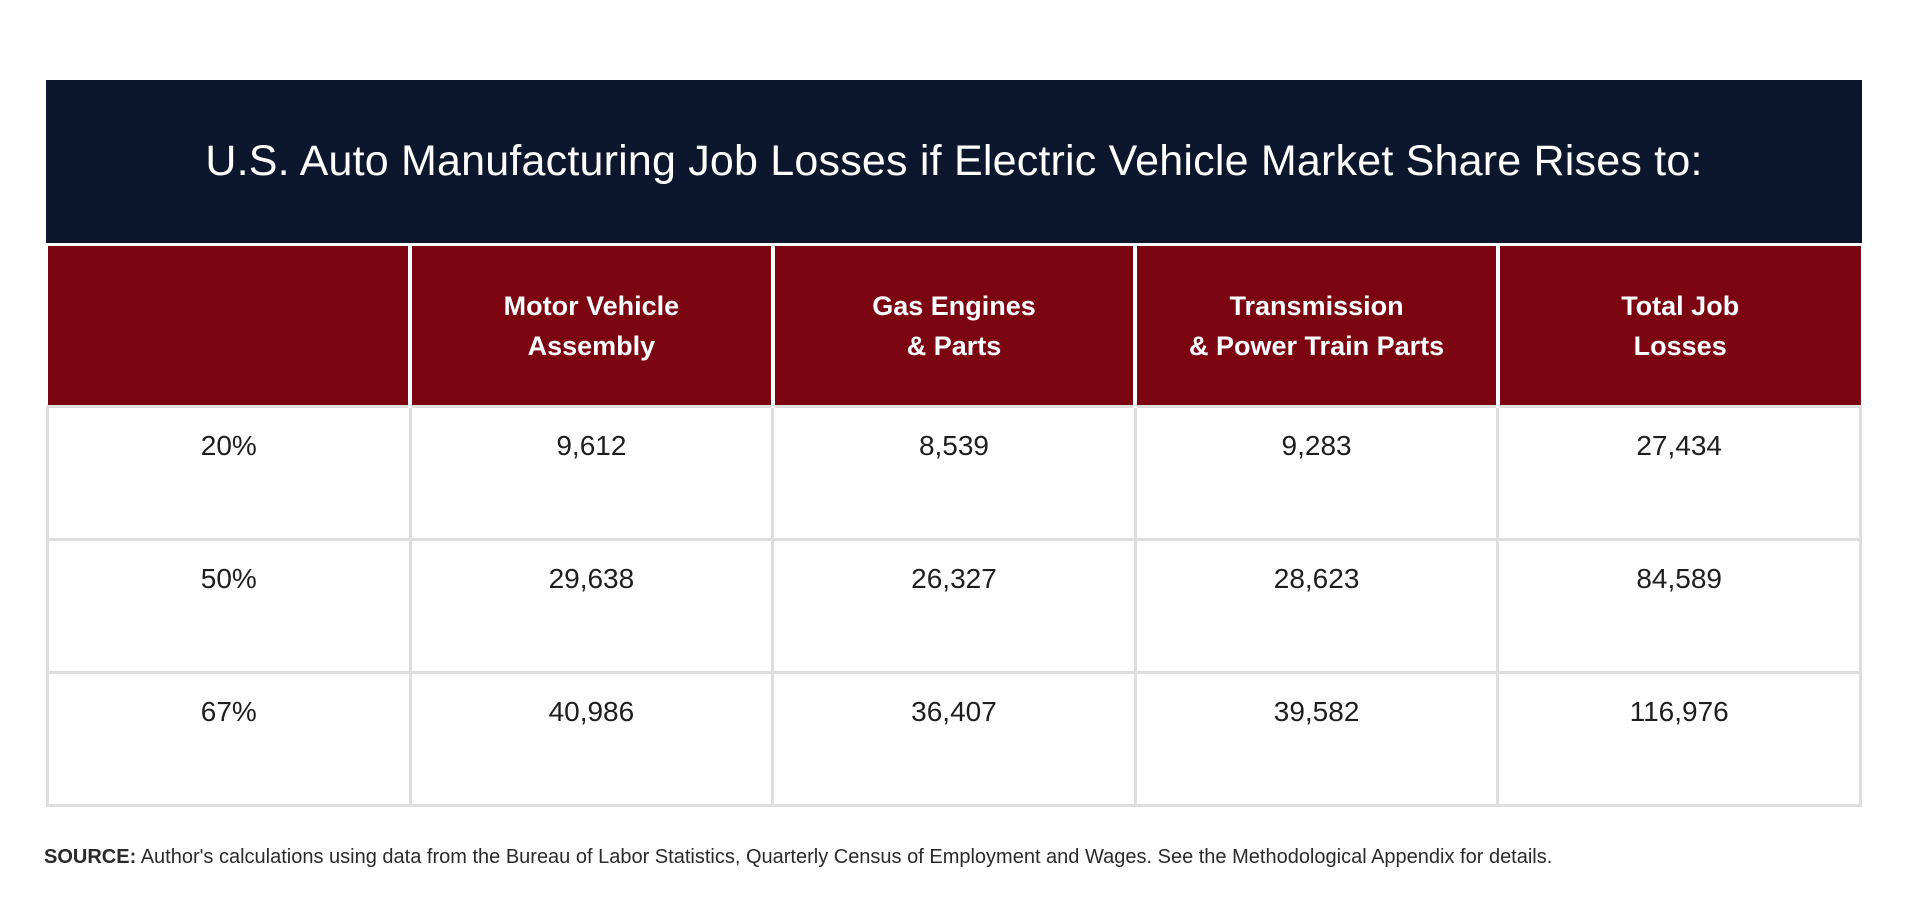 Image resolution: width=1906 pixels, height=924 pixels. Describe the element at coordinates (1316, 473) in the screenshot. I see `table-cell: 9,283` at that location.